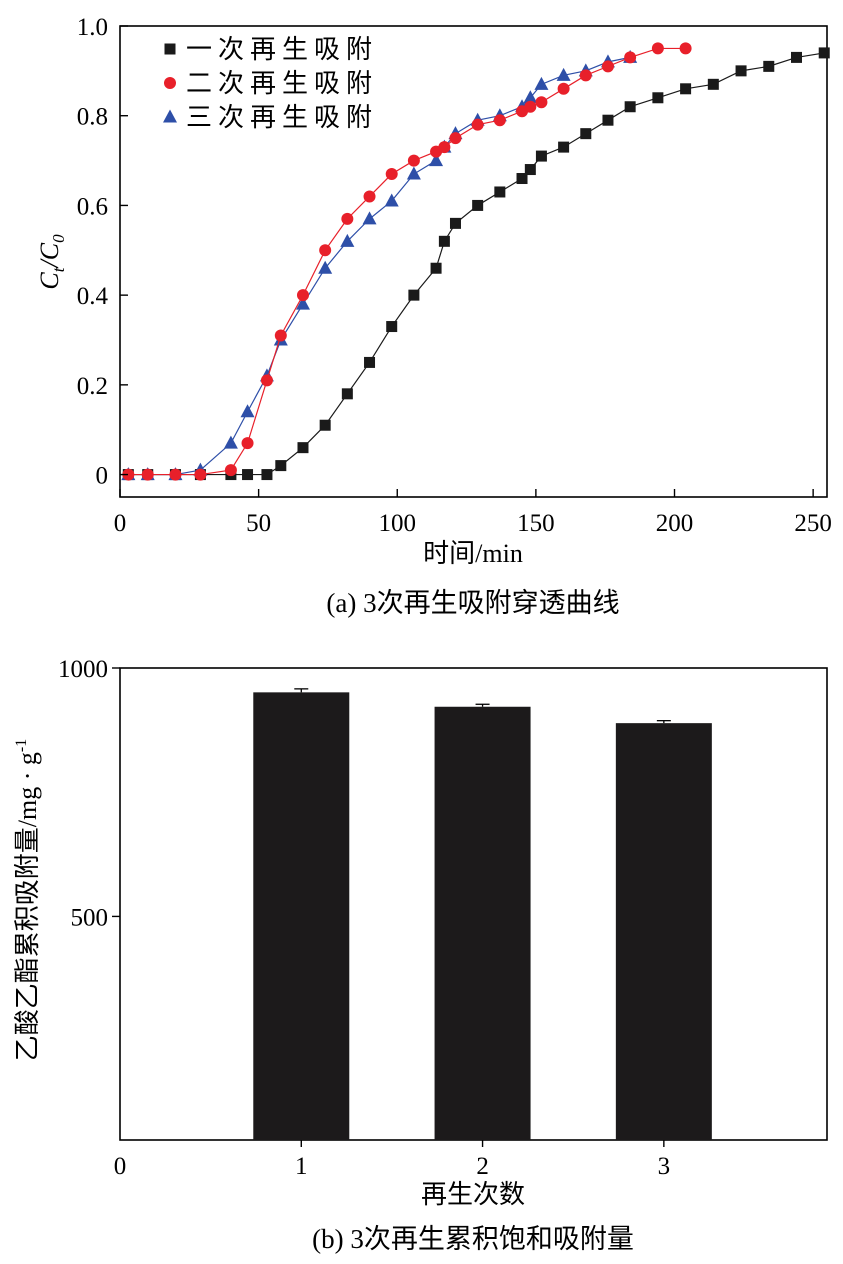 This screenshot has height=1264, width=843. I want to click on x-axis-label-a: 时间/min, so click(473, 553).